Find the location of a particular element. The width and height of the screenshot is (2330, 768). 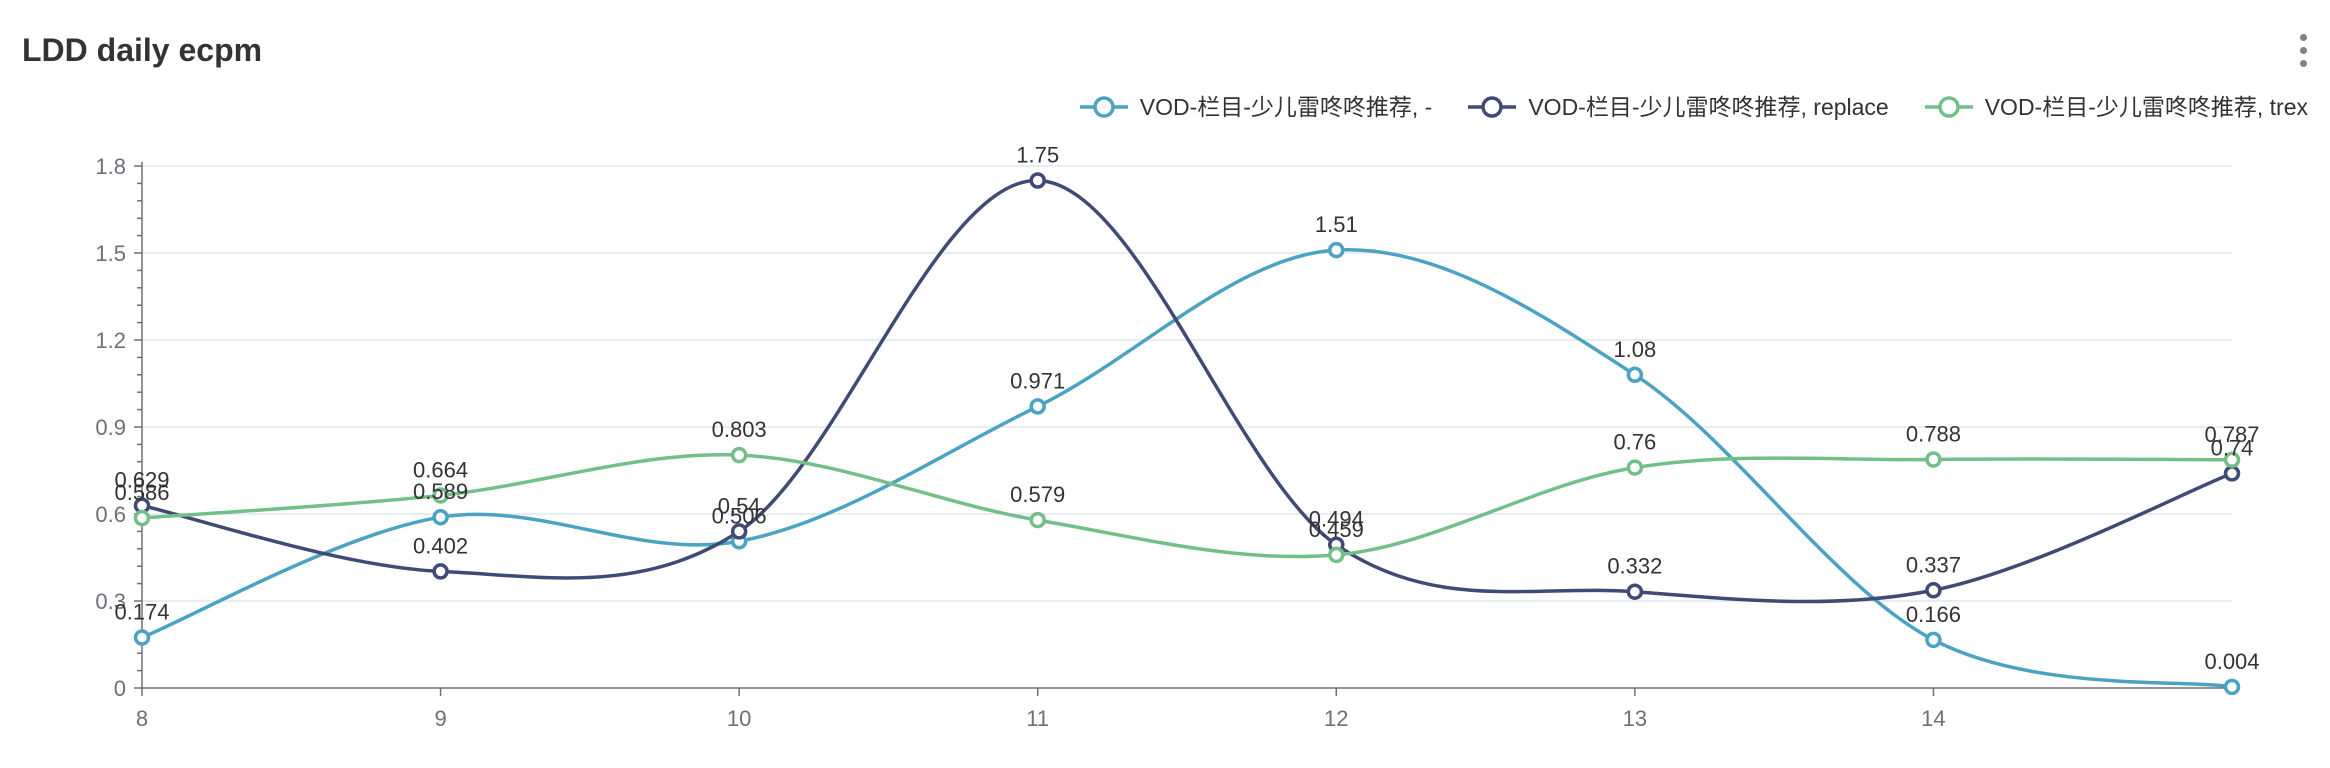

data-label: 0.506 is located at coordinates (739, 515).